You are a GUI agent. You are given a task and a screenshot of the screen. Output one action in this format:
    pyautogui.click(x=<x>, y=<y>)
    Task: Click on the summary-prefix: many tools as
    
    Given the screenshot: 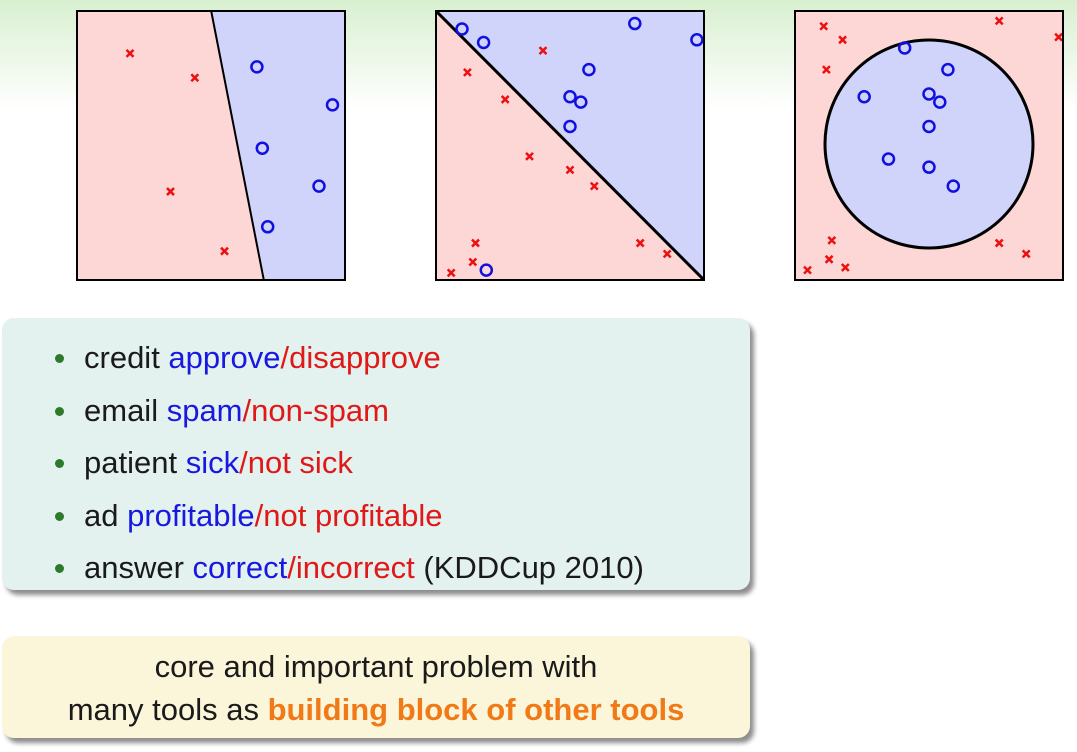 What is the action you would take?
    pyautogui.click(x=167, y=709)
    